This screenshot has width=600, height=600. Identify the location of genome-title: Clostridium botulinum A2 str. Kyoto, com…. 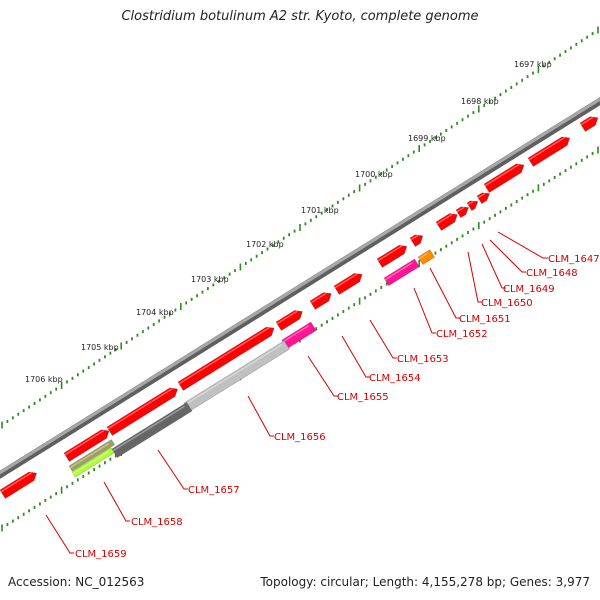
(300, 16).